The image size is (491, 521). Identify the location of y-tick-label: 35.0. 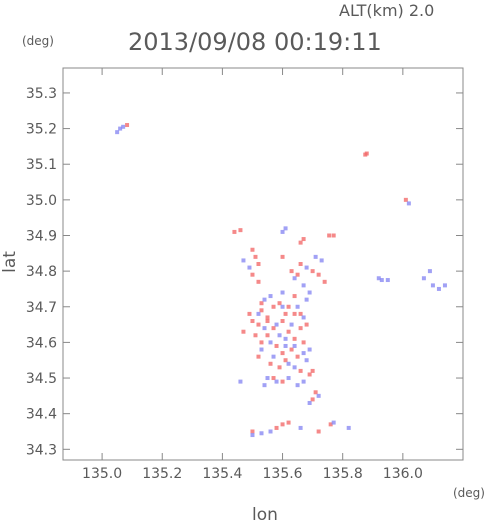
(41, 201).